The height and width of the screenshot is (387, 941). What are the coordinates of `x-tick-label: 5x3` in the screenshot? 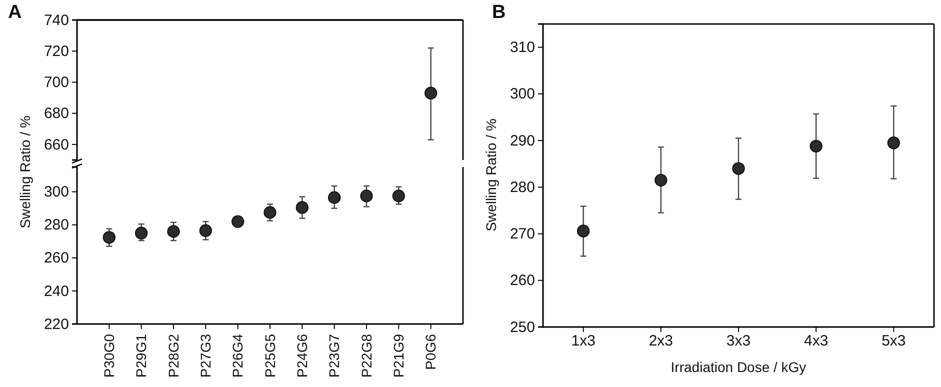 It's located at (894, 341).